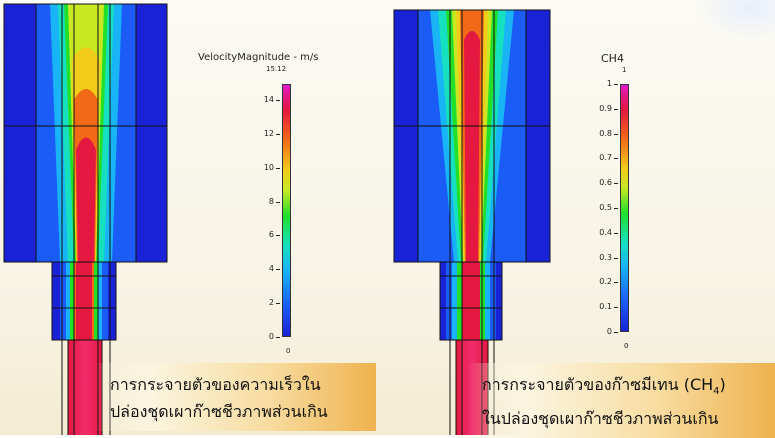 The width and height of the screenshot is (775, 438). I want to click on velocity-colorbar, so click(286, 210).